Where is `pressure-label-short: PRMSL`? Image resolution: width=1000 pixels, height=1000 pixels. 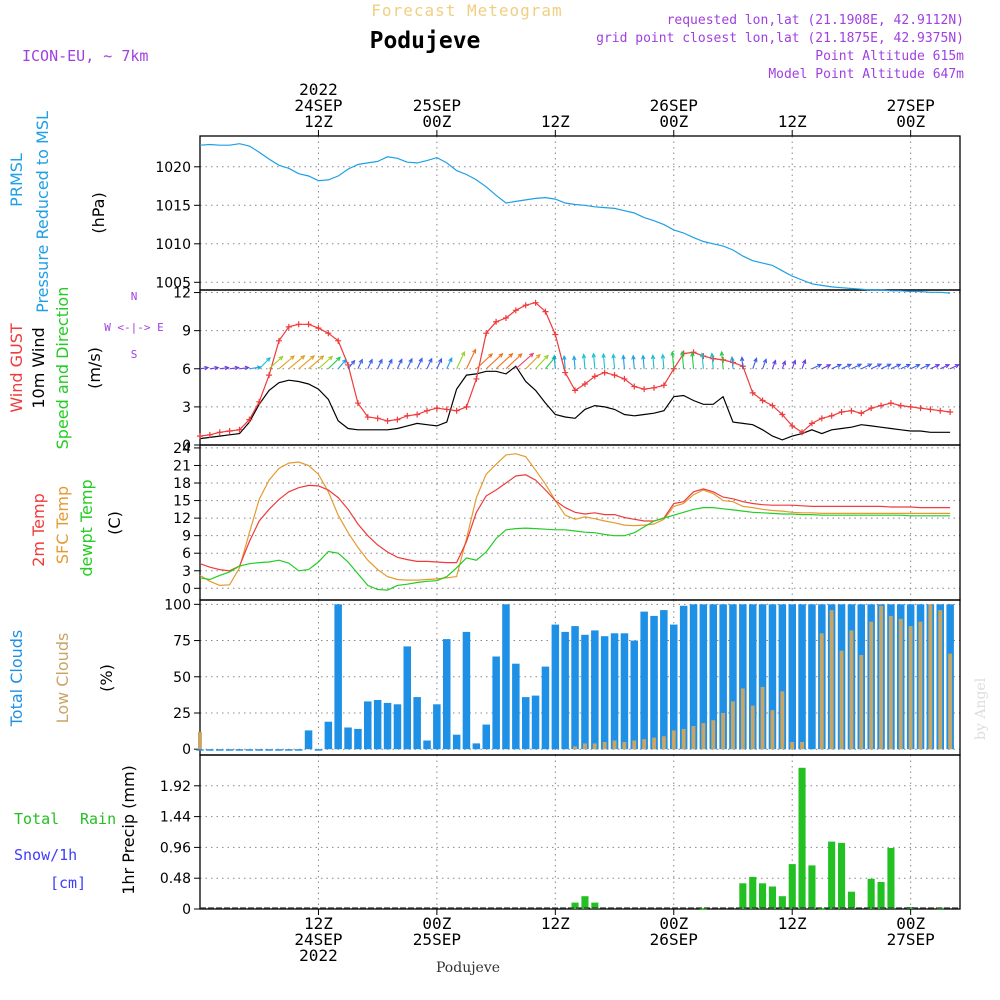 pressure-label-short: PRMSL is located at coordinates (16, 180).